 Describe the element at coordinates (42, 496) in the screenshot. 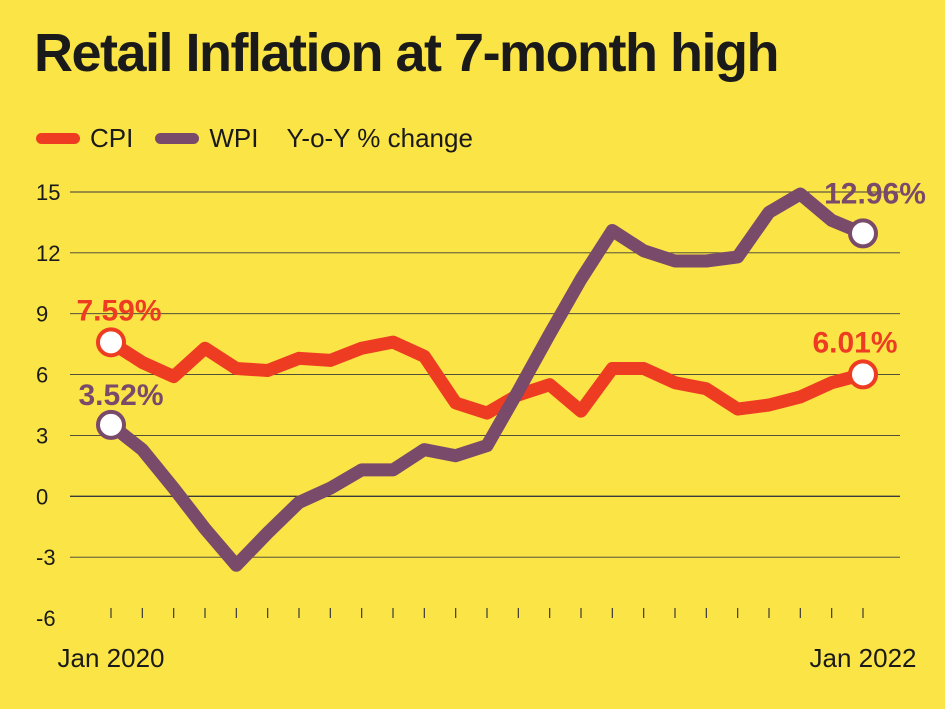

I see `y-tick-label: 0` at that location.